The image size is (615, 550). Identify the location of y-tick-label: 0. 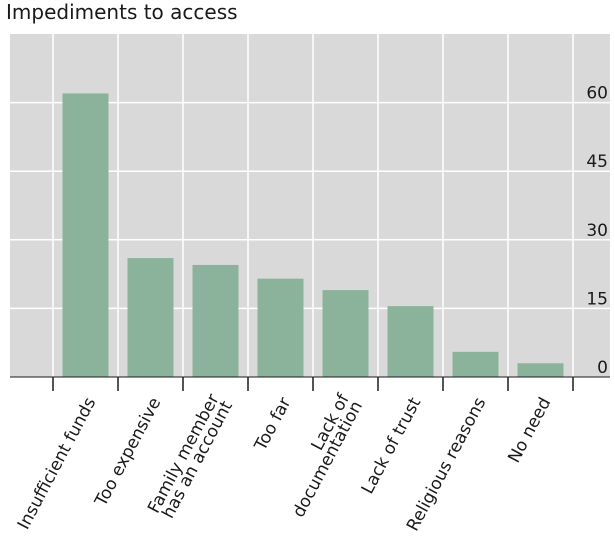
(602, 368).